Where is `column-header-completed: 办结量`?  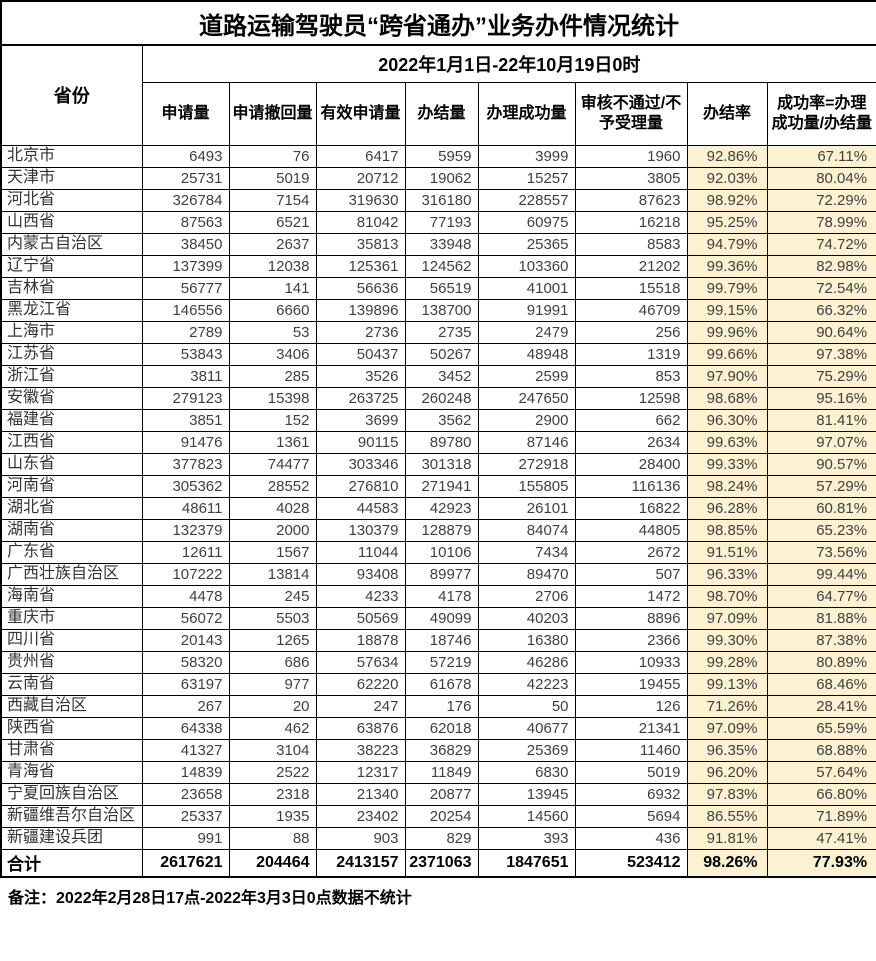 column-header-completed: 办结量 is located at coordinates (441, 113).